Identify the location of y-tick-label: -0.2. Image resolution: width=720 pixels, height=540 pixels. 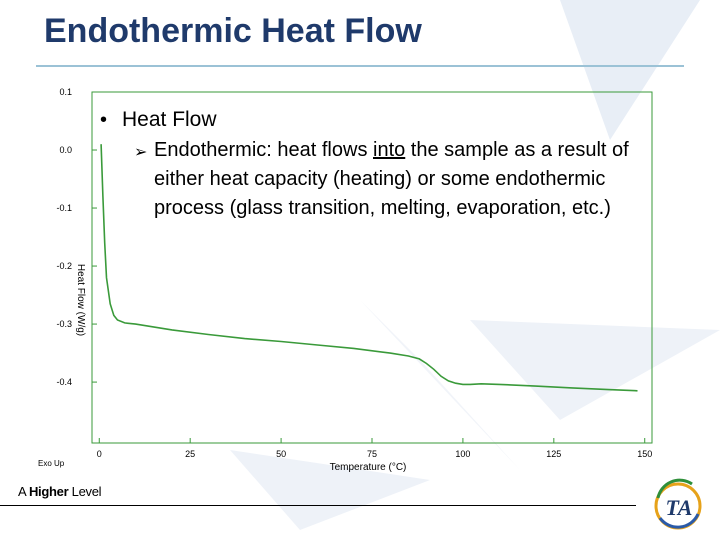
(64, 266).